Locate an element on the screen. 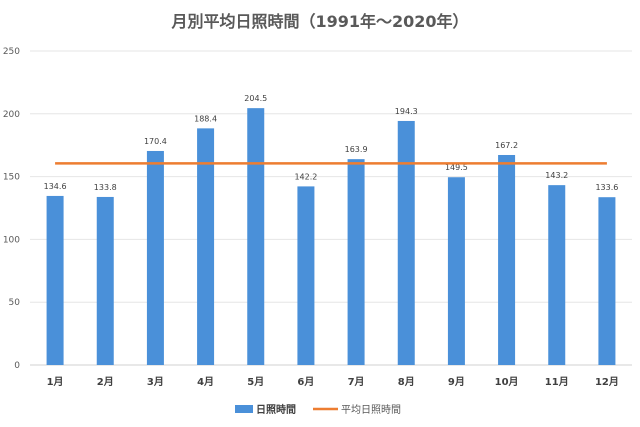 This screenshot has width=640, height=427. x-tick-label: 7月 is located at coordinates (356, 382).